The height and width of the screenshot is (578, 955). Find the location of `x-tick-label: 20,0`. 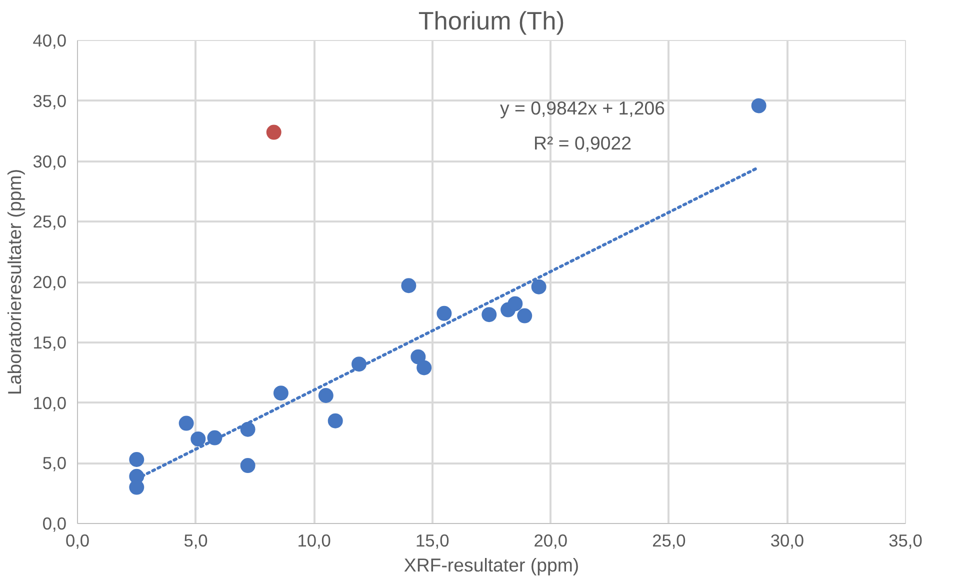

x-tick-label: 20,0 is located at coordinates (551, 540).